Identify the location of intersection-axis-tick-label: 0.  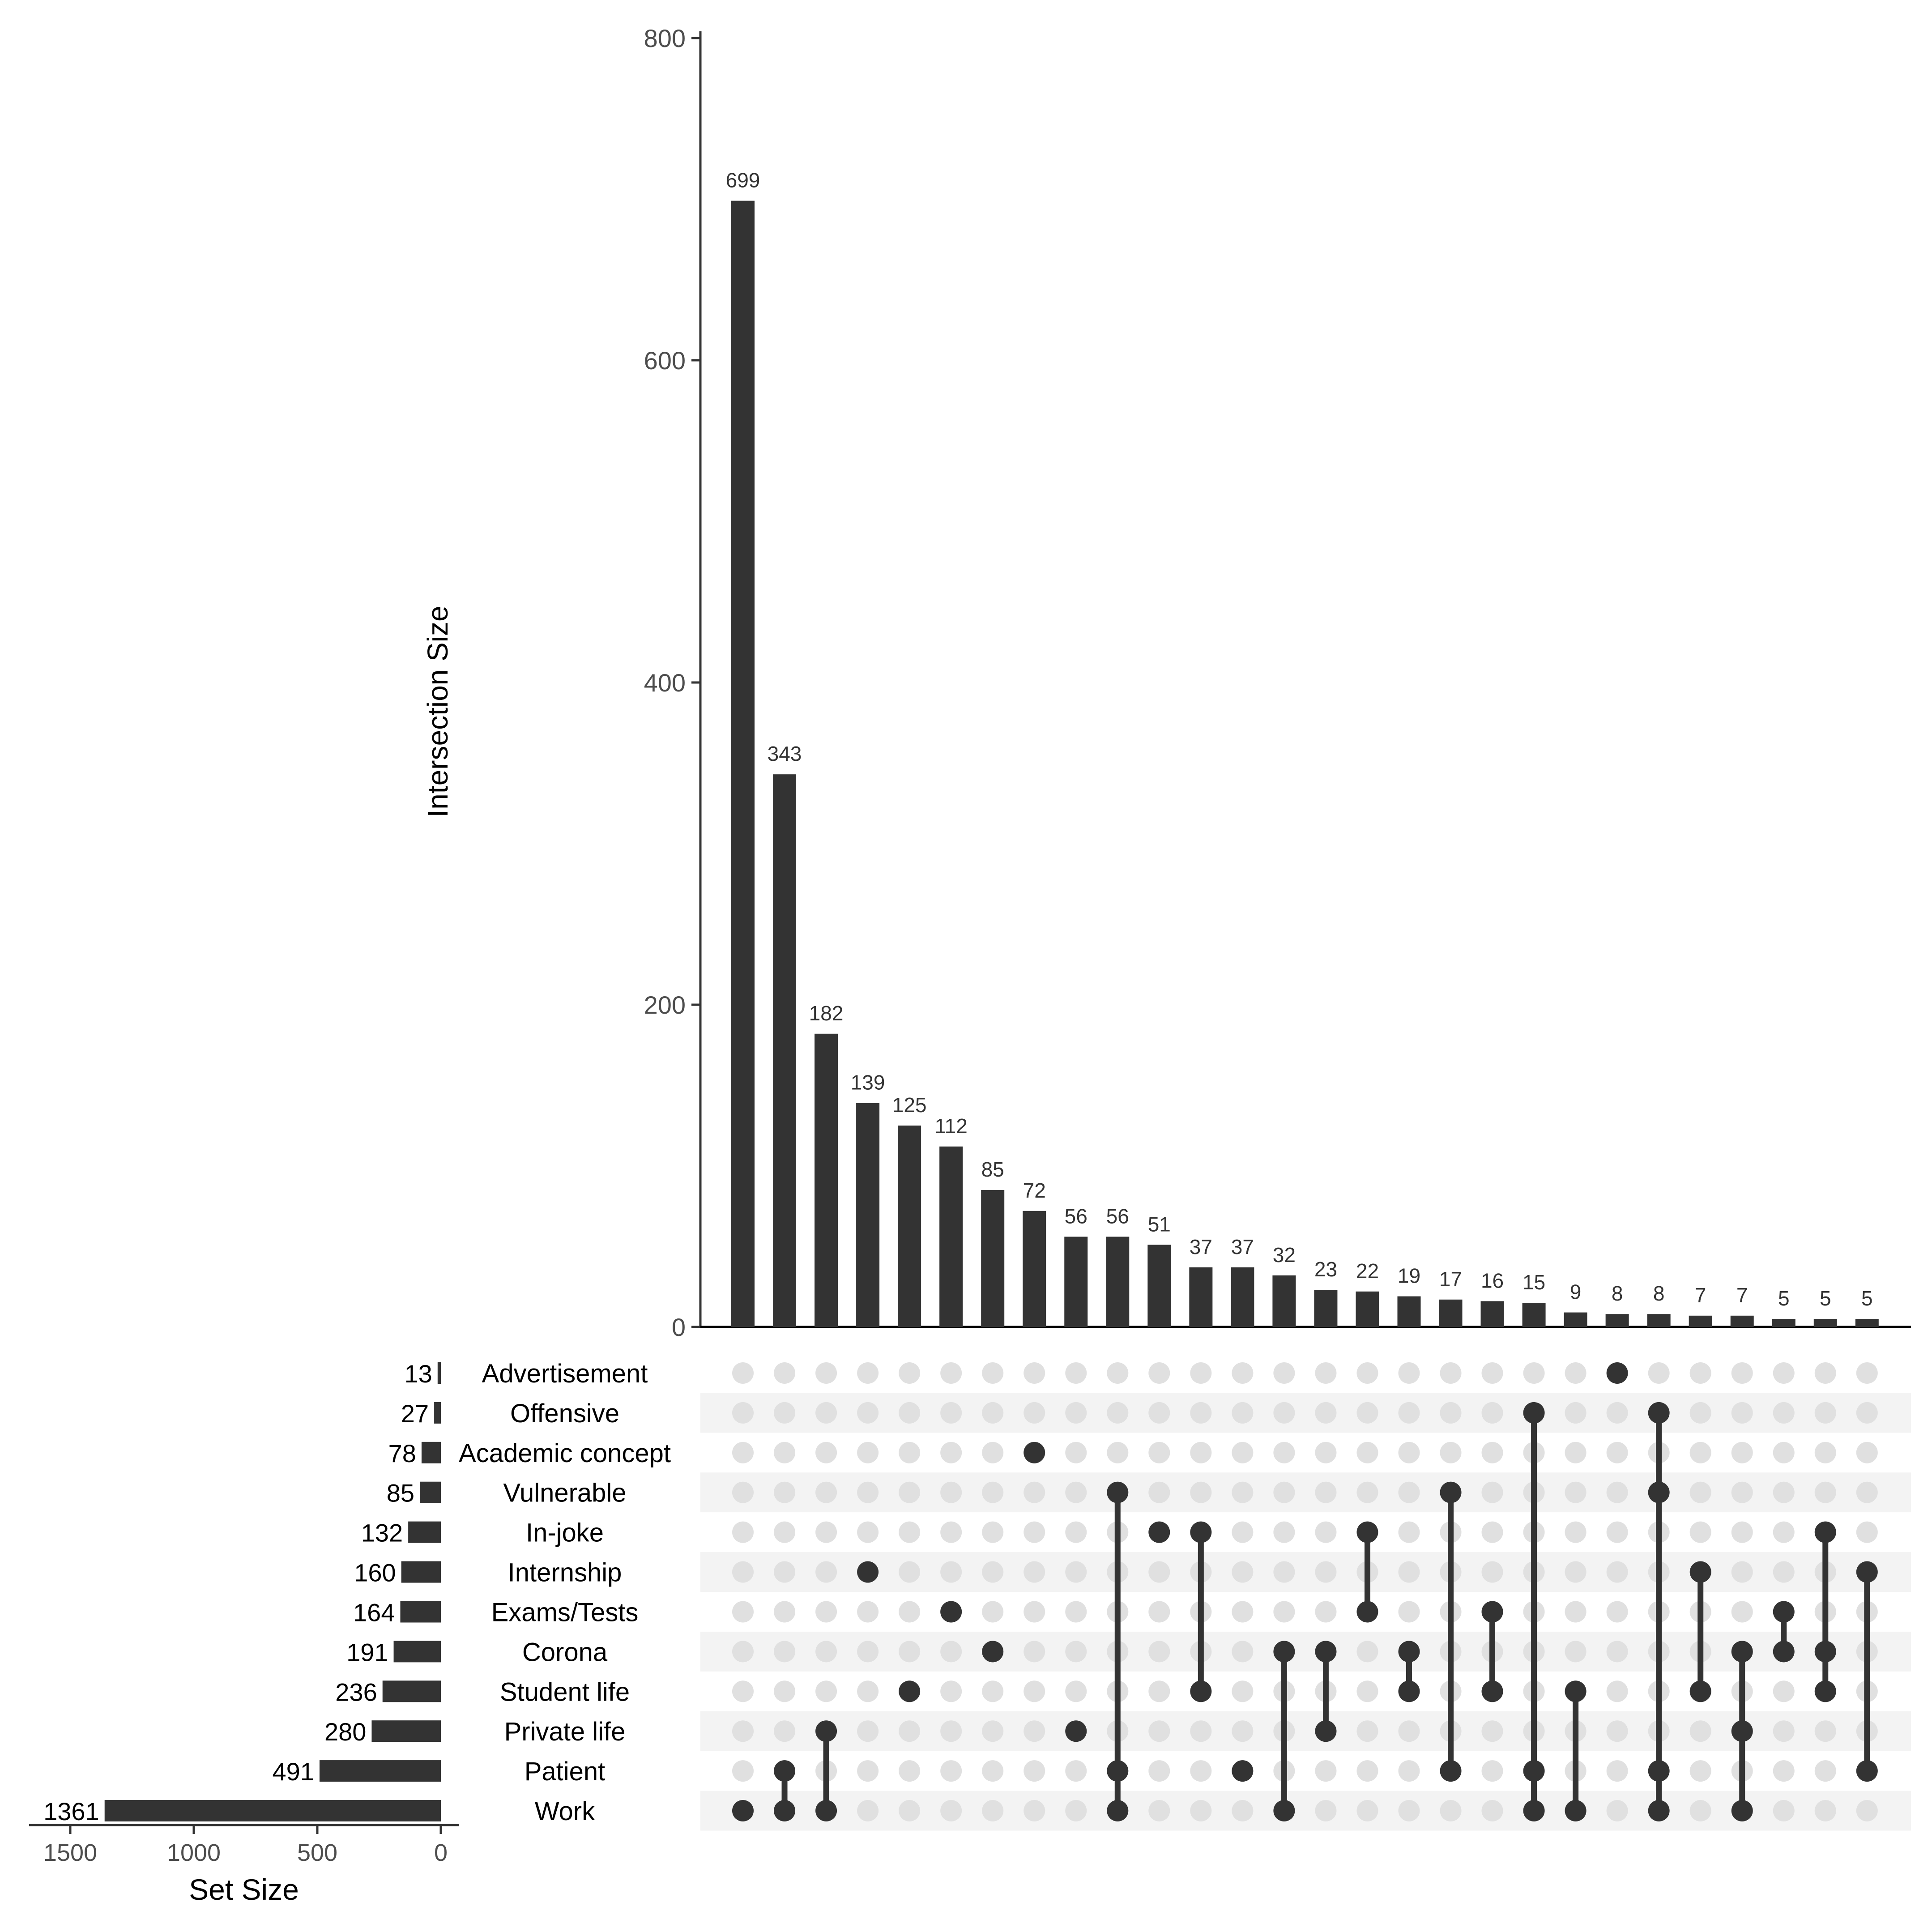
(679, 1327).